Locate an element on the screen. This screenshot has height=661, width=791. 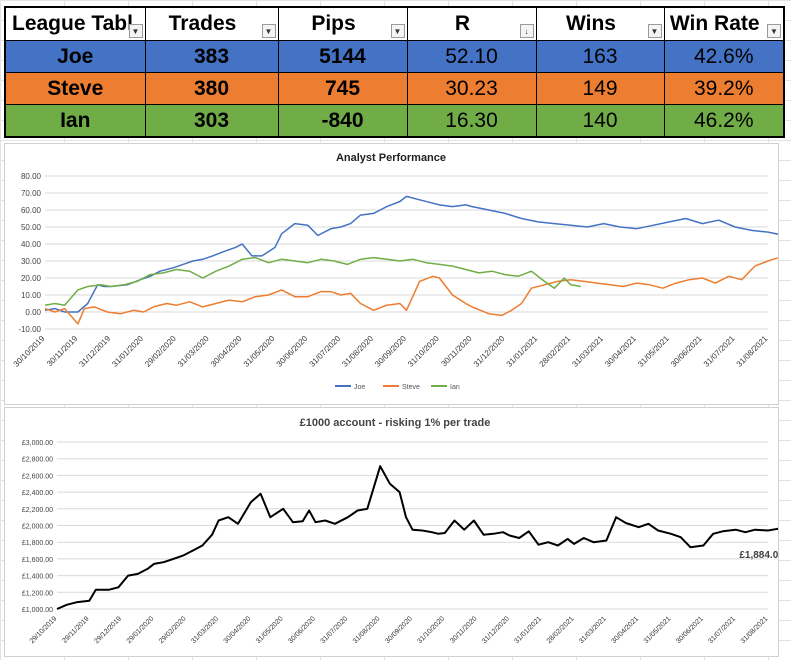
r-cell: 16.30 is located at coordinates (471, 121).